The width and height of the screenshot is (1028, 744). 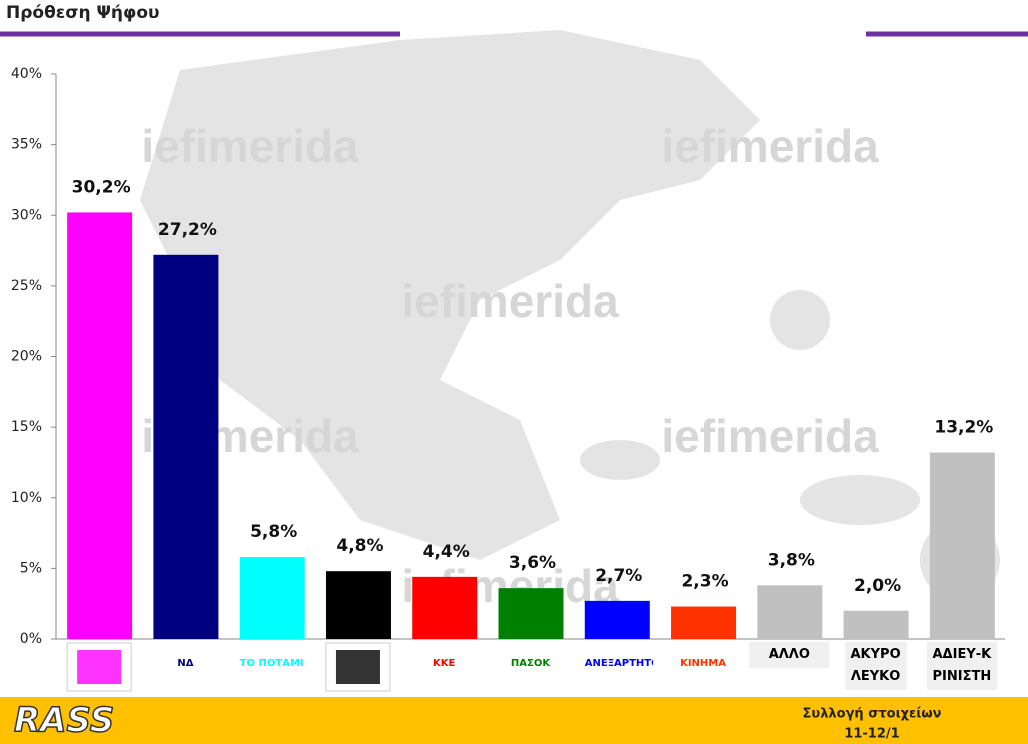 What do you see at coordinates (26, 145) in the screenshot?
I see `y-tick-label: 35%` at bounding box center [26, 145].